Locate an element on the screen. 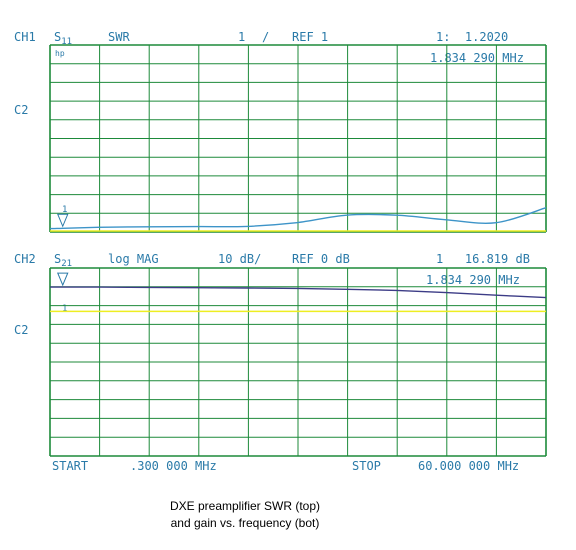  hp-logo: hp is located at coordinates (60, 53).